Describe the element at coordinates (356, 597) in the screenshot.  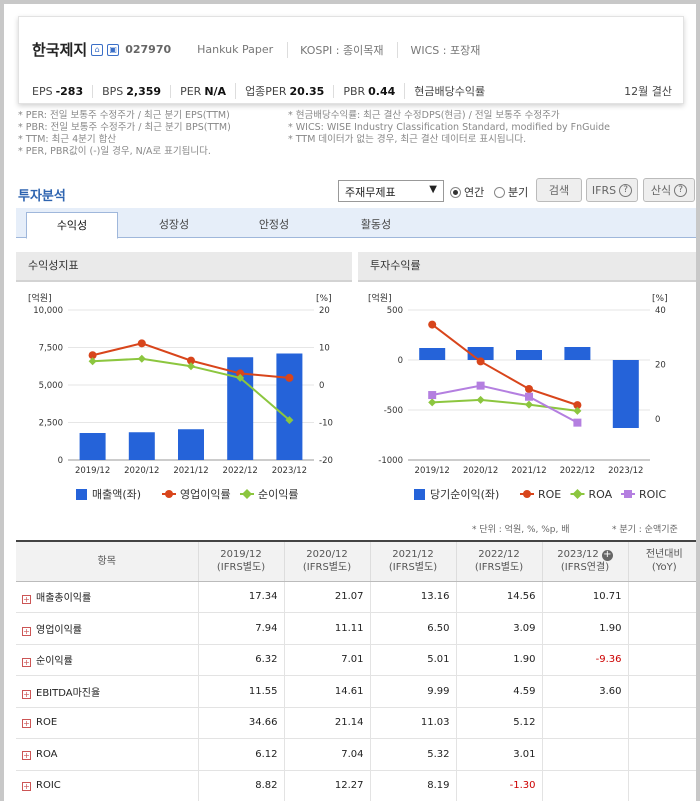
I see `table-row: + 매출총이익률 17.34 21.07 13.16 14.56 10.71` at that location.